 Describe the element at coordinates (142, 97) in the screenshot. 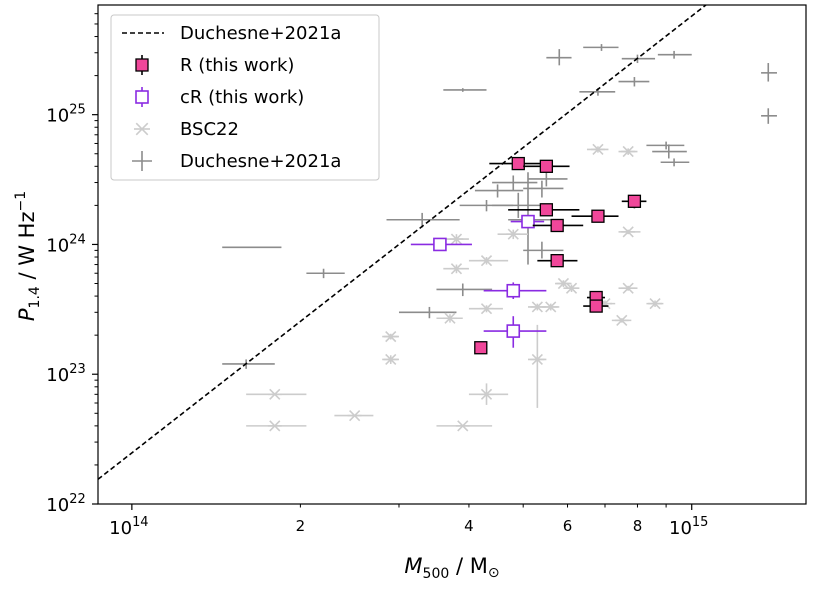

I see `legend-marker-cr` at that location.